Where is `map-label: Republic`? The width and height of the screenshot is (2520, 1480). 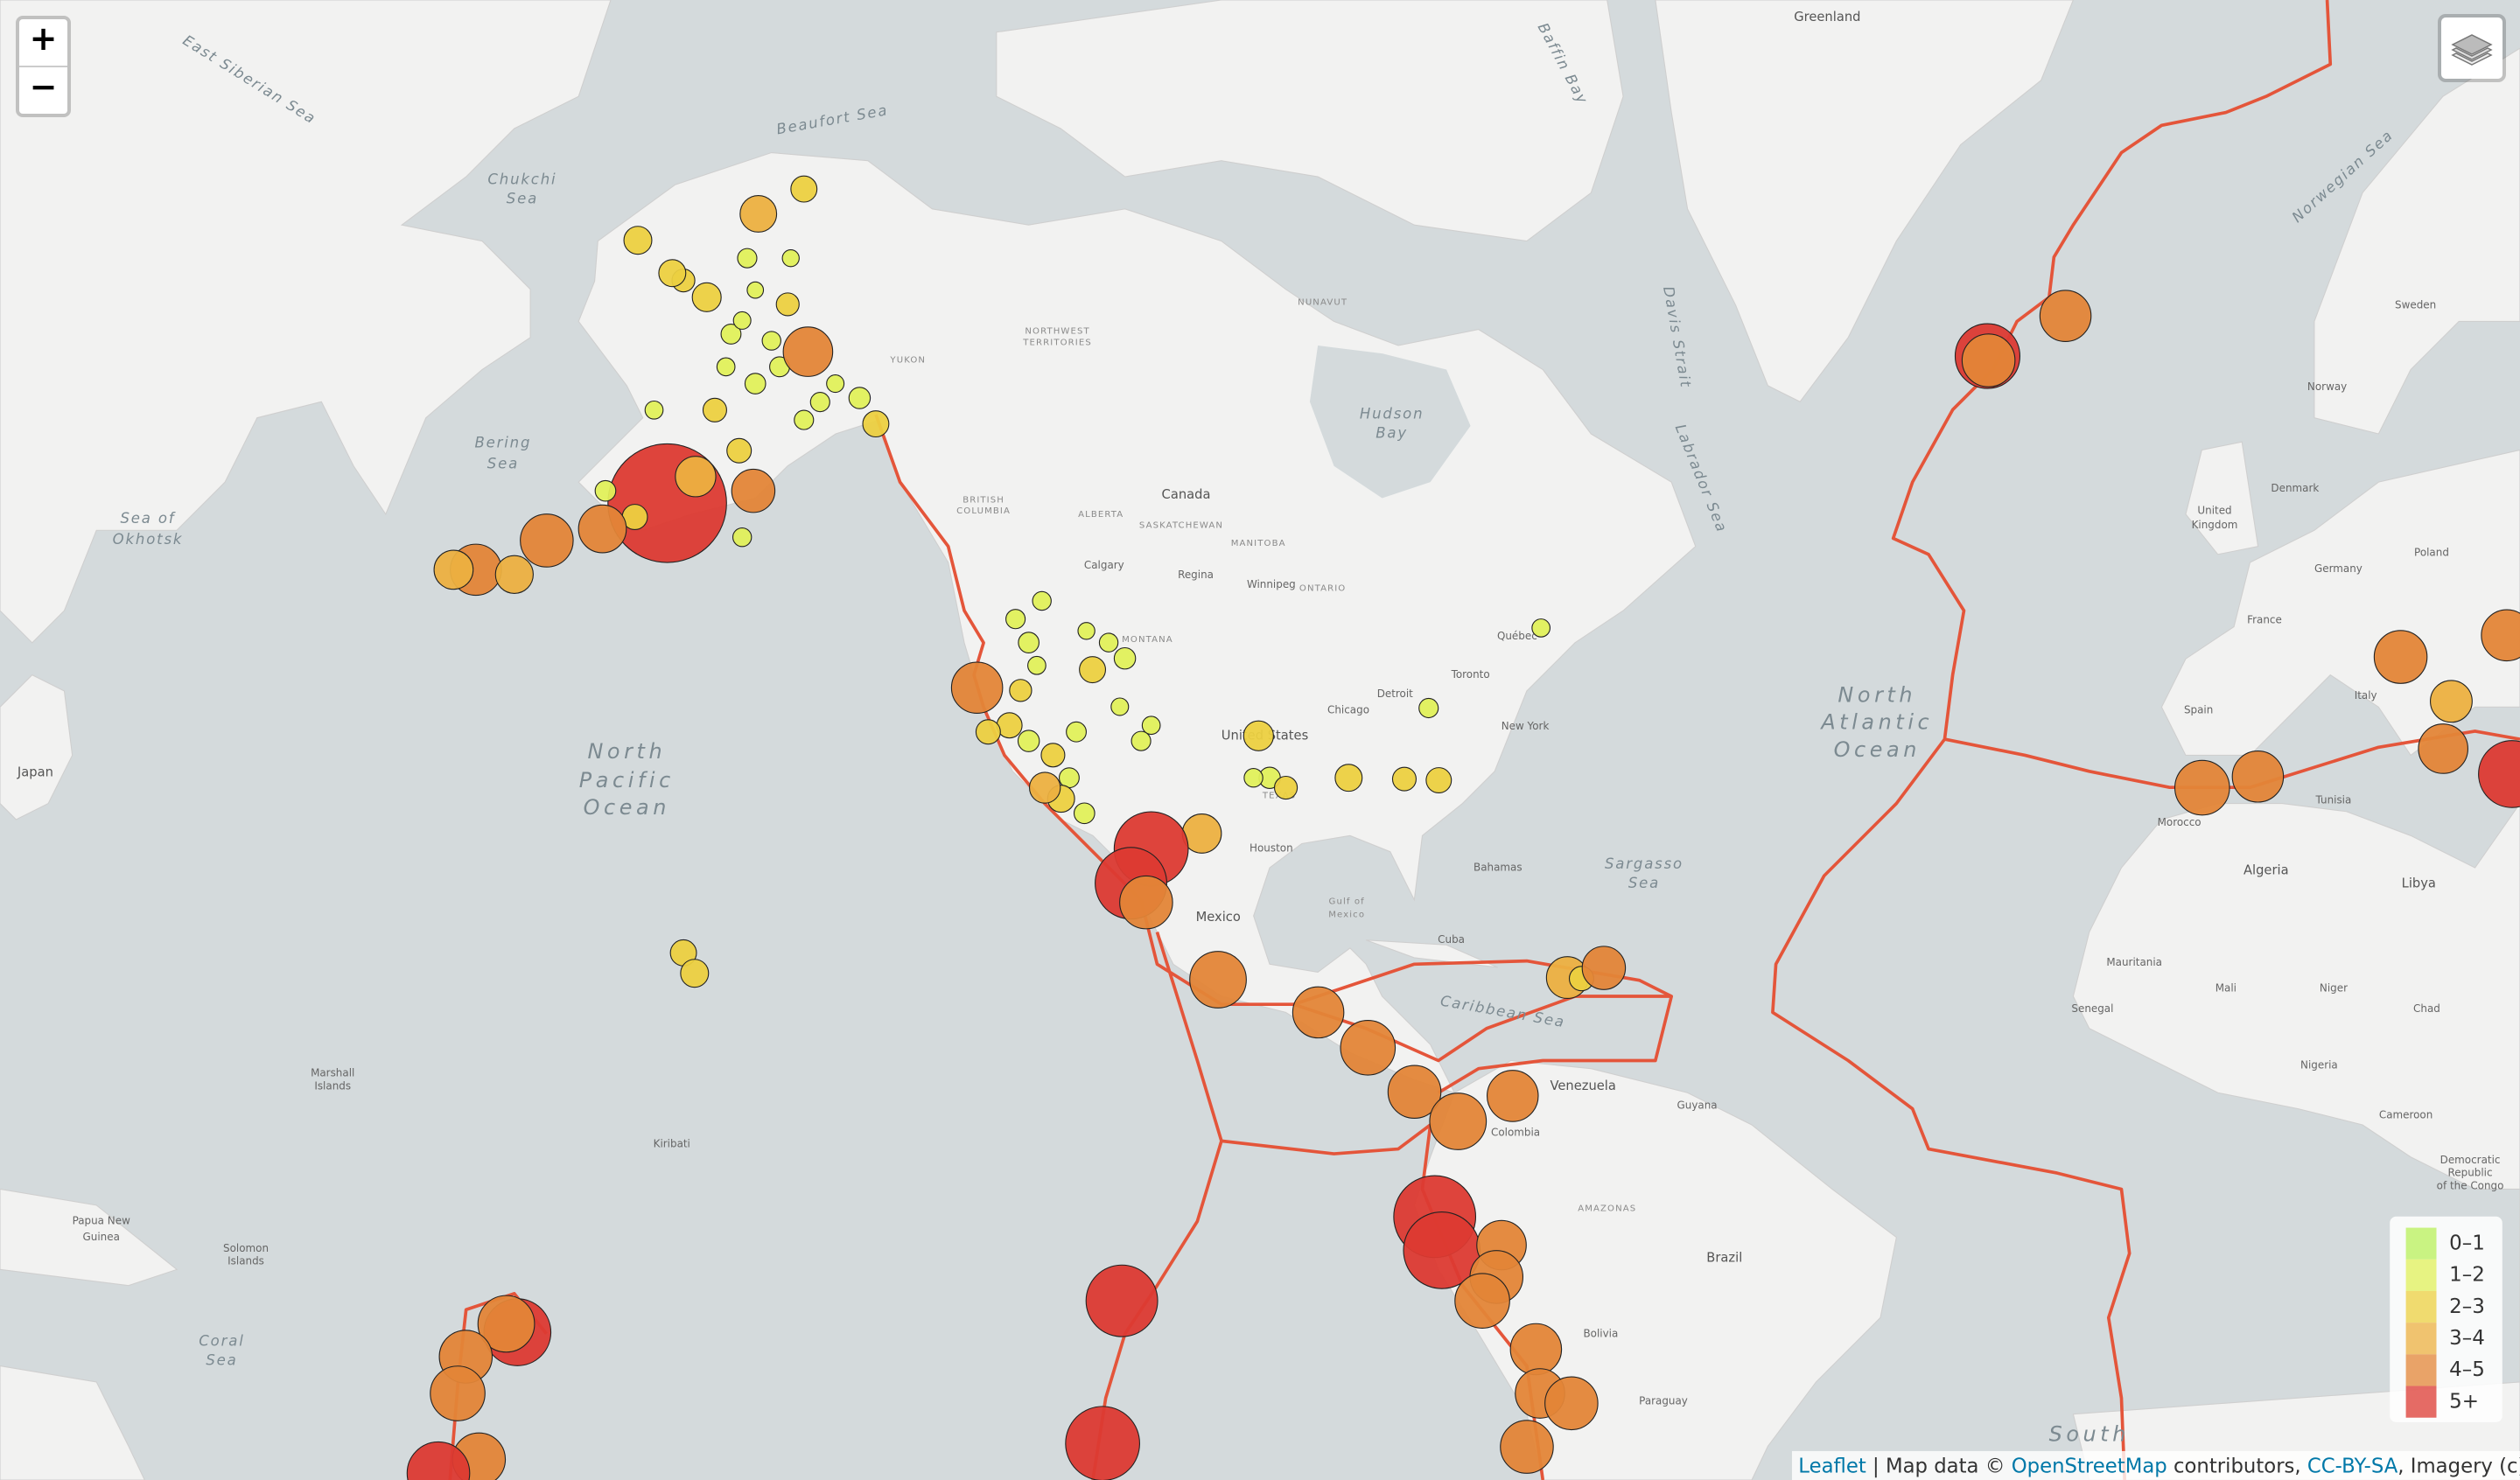
map-label: Republic is located at coordinates (2470, 1173).